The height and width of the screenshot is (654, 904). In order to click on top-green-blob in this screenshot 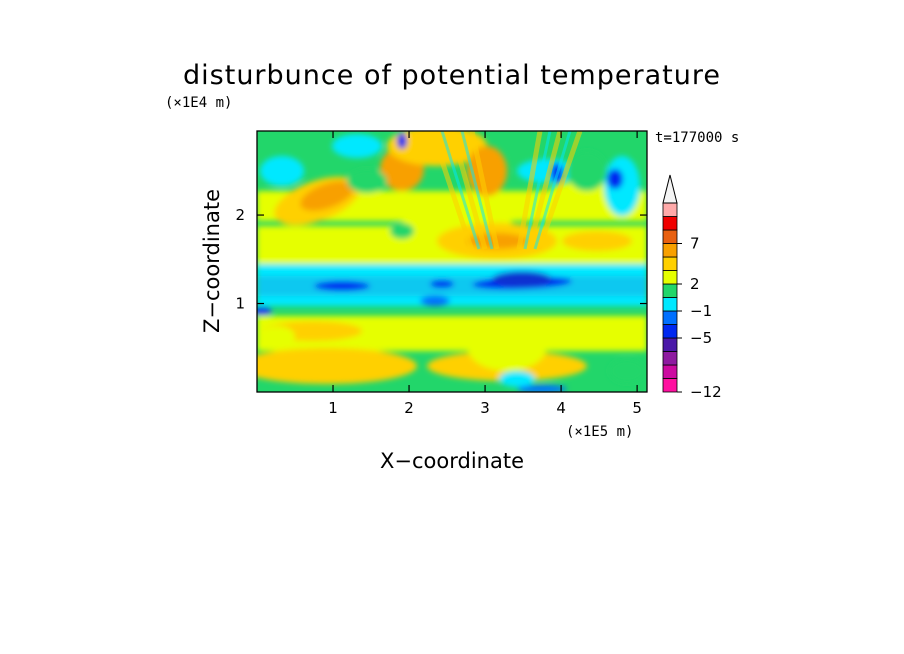, I will do `click(367, 181)`.